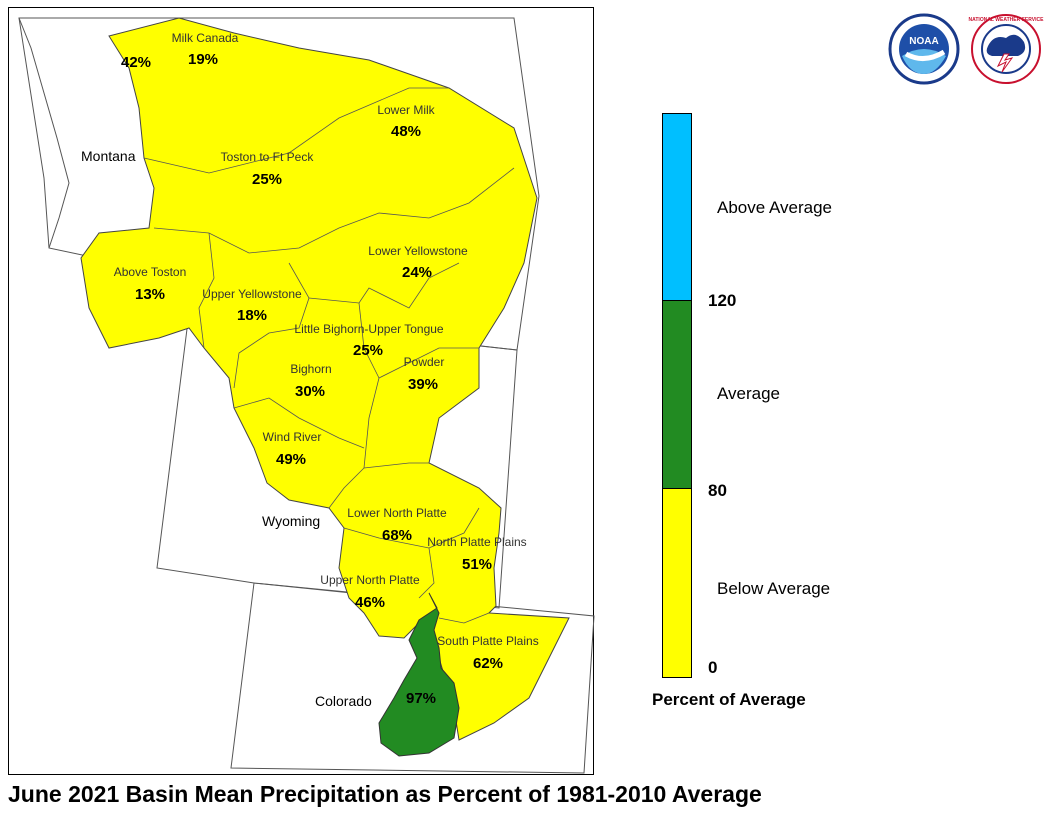 This screenshot has height=817, width=1054. I want to click on basin-name: Upper Yellowstone, so click(252, 294).